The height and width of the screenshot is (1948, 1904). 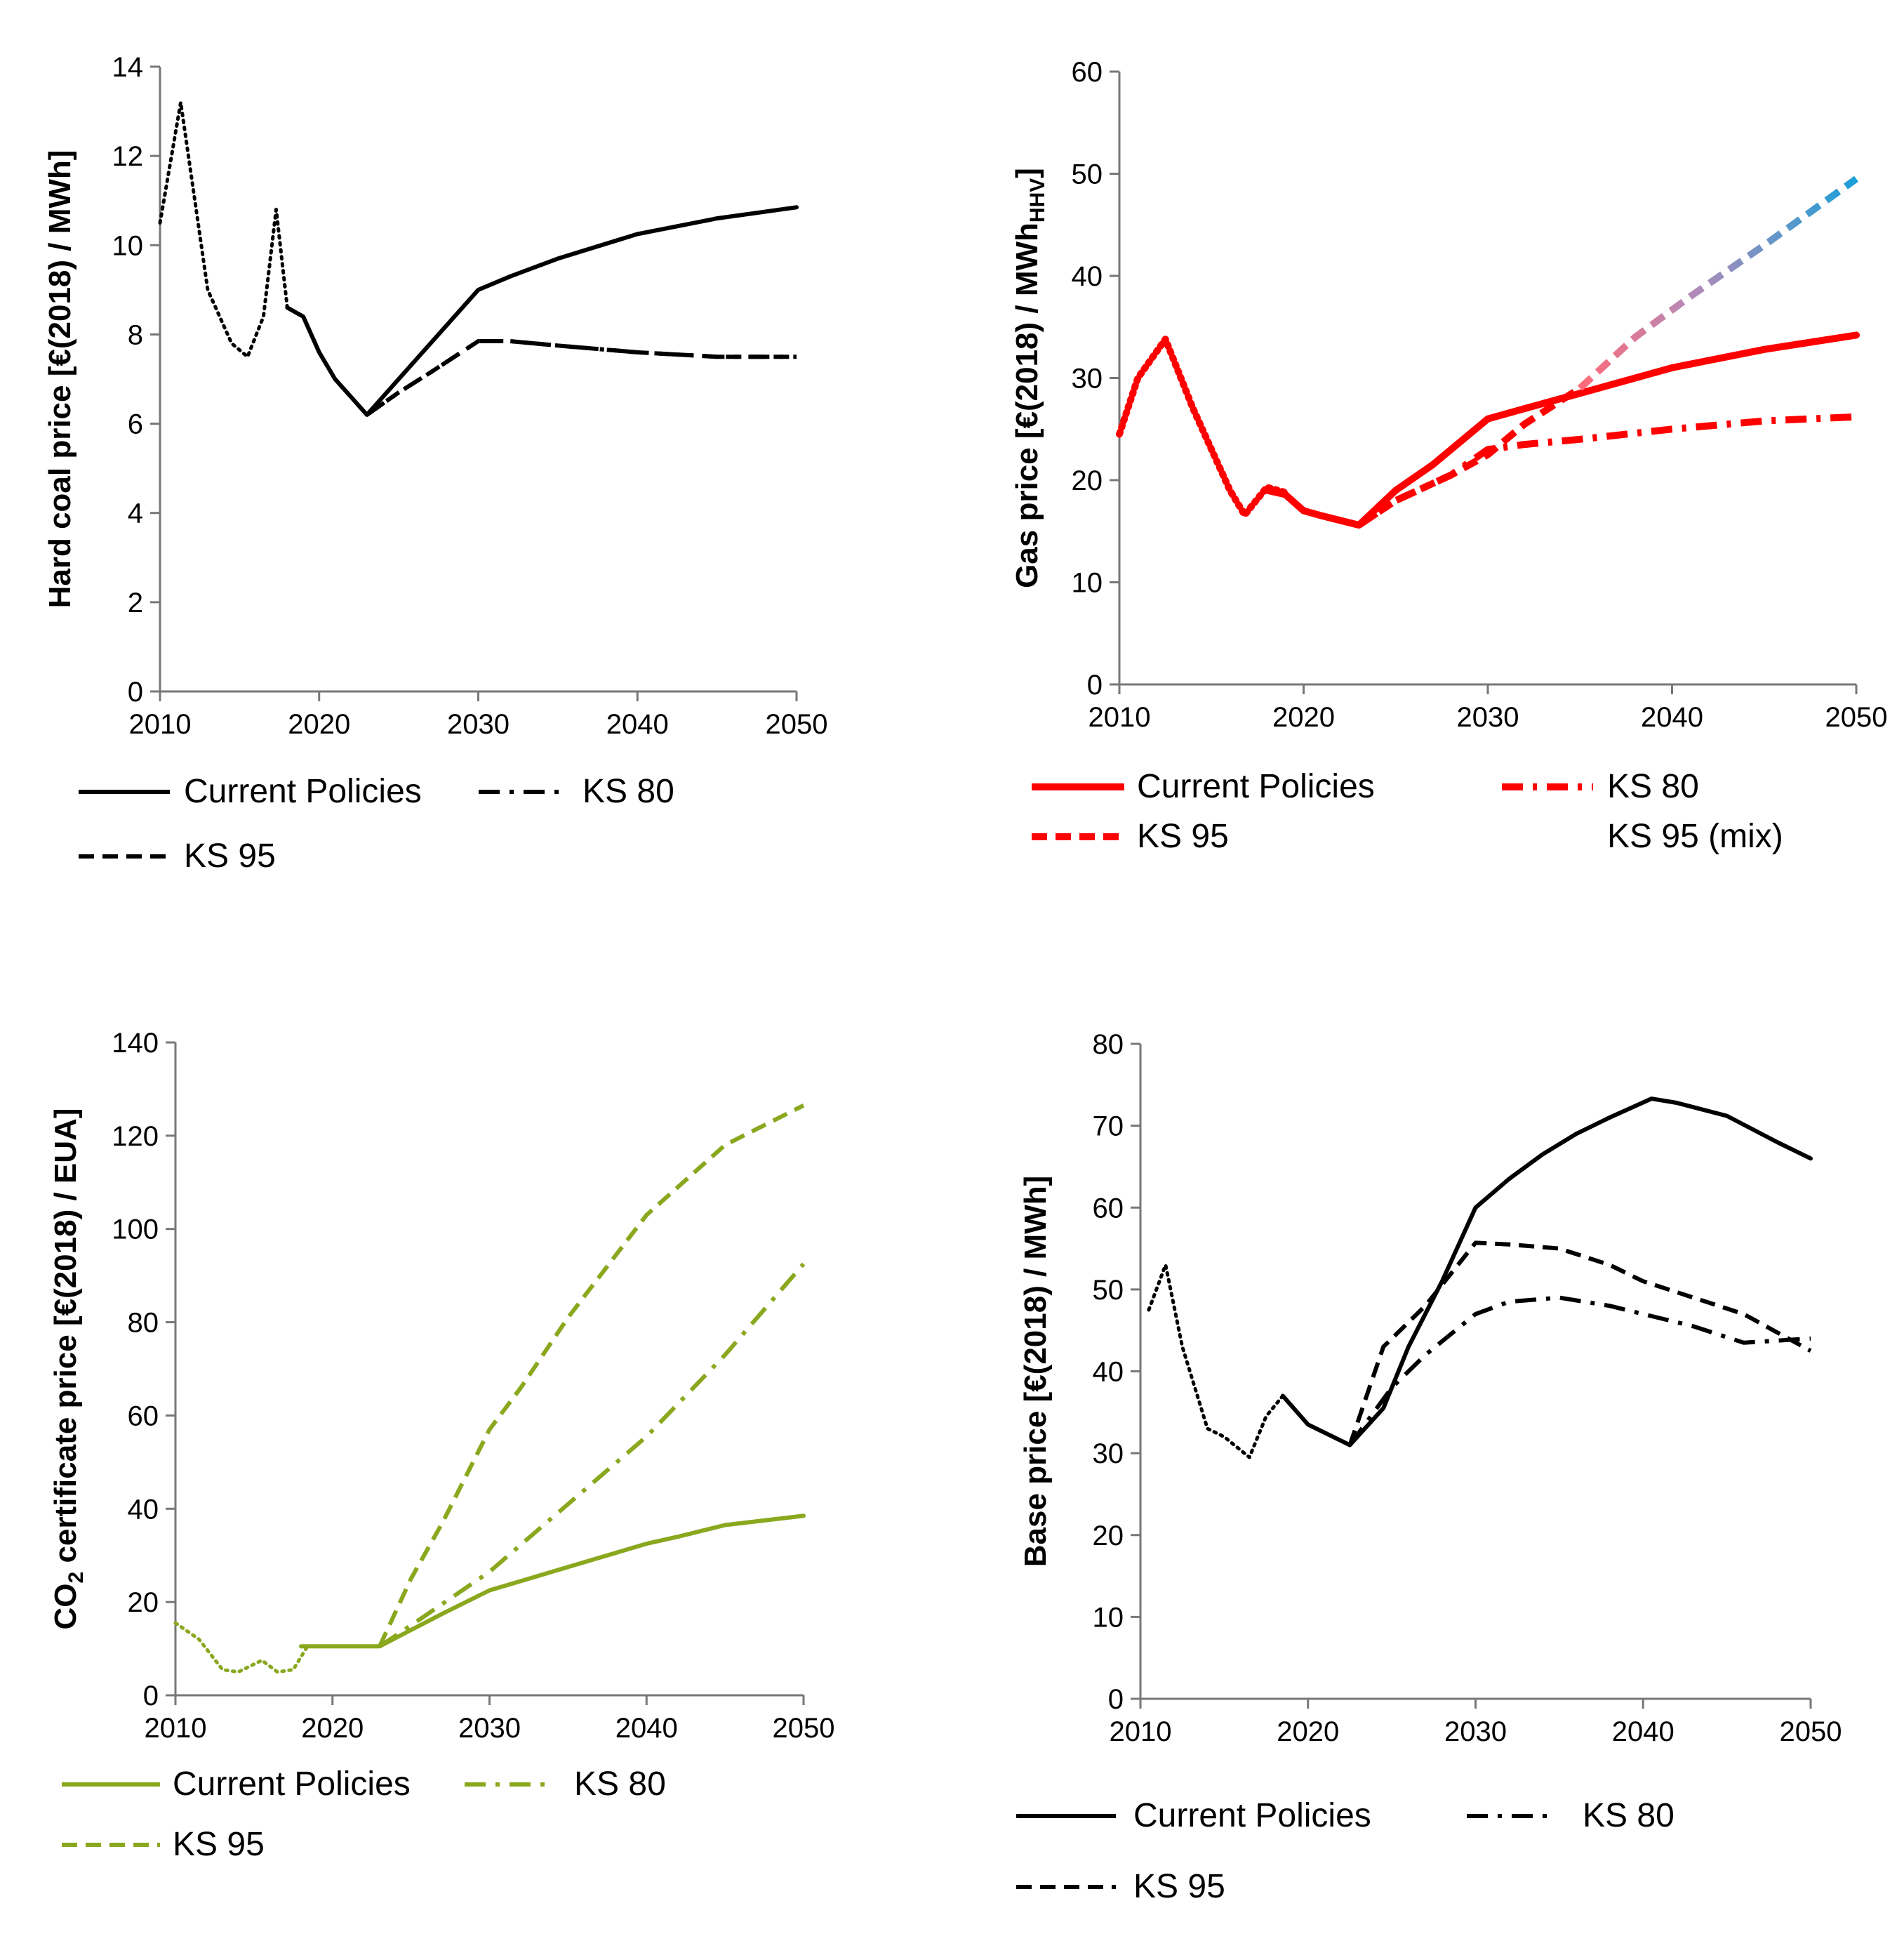 I want to click on coal-series-historical, so click(x=224, y=230).